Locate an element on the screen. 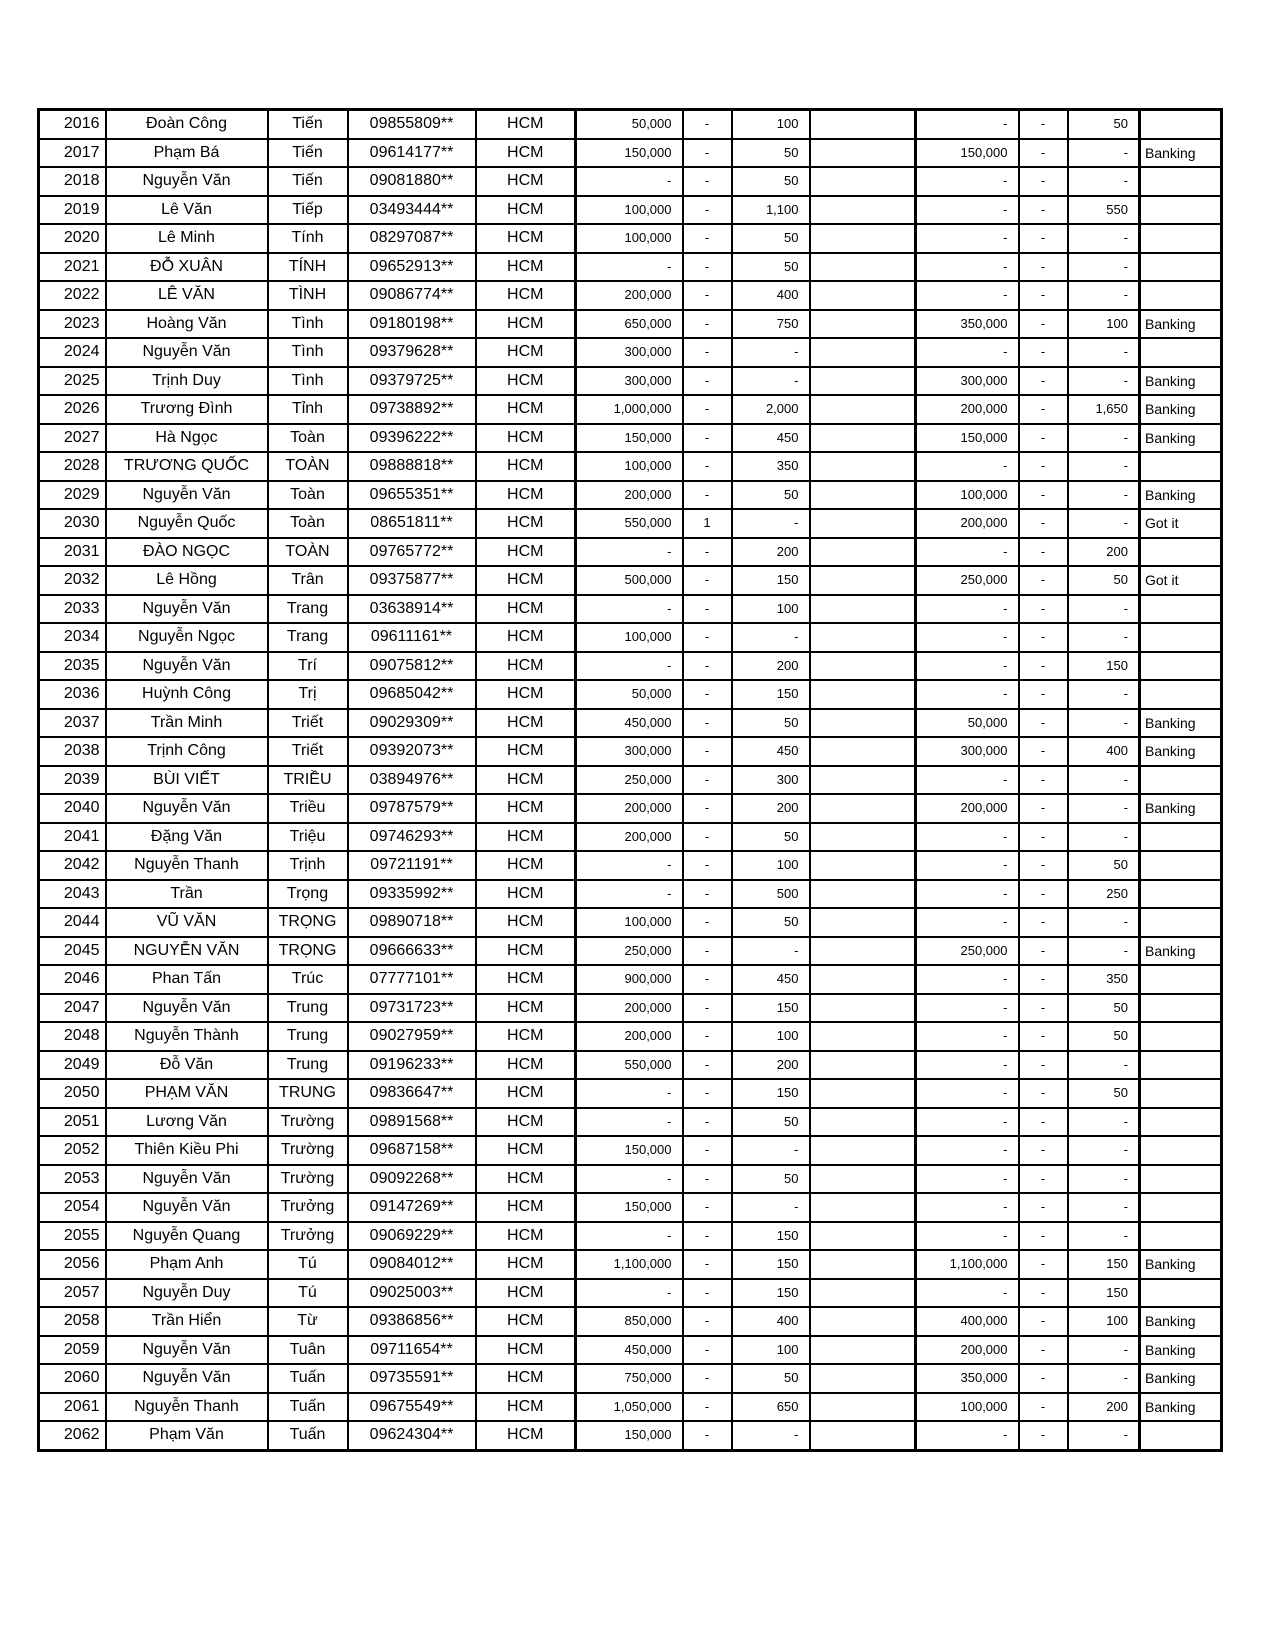  cell-id: 2019 is located at coordinates (72, 209).